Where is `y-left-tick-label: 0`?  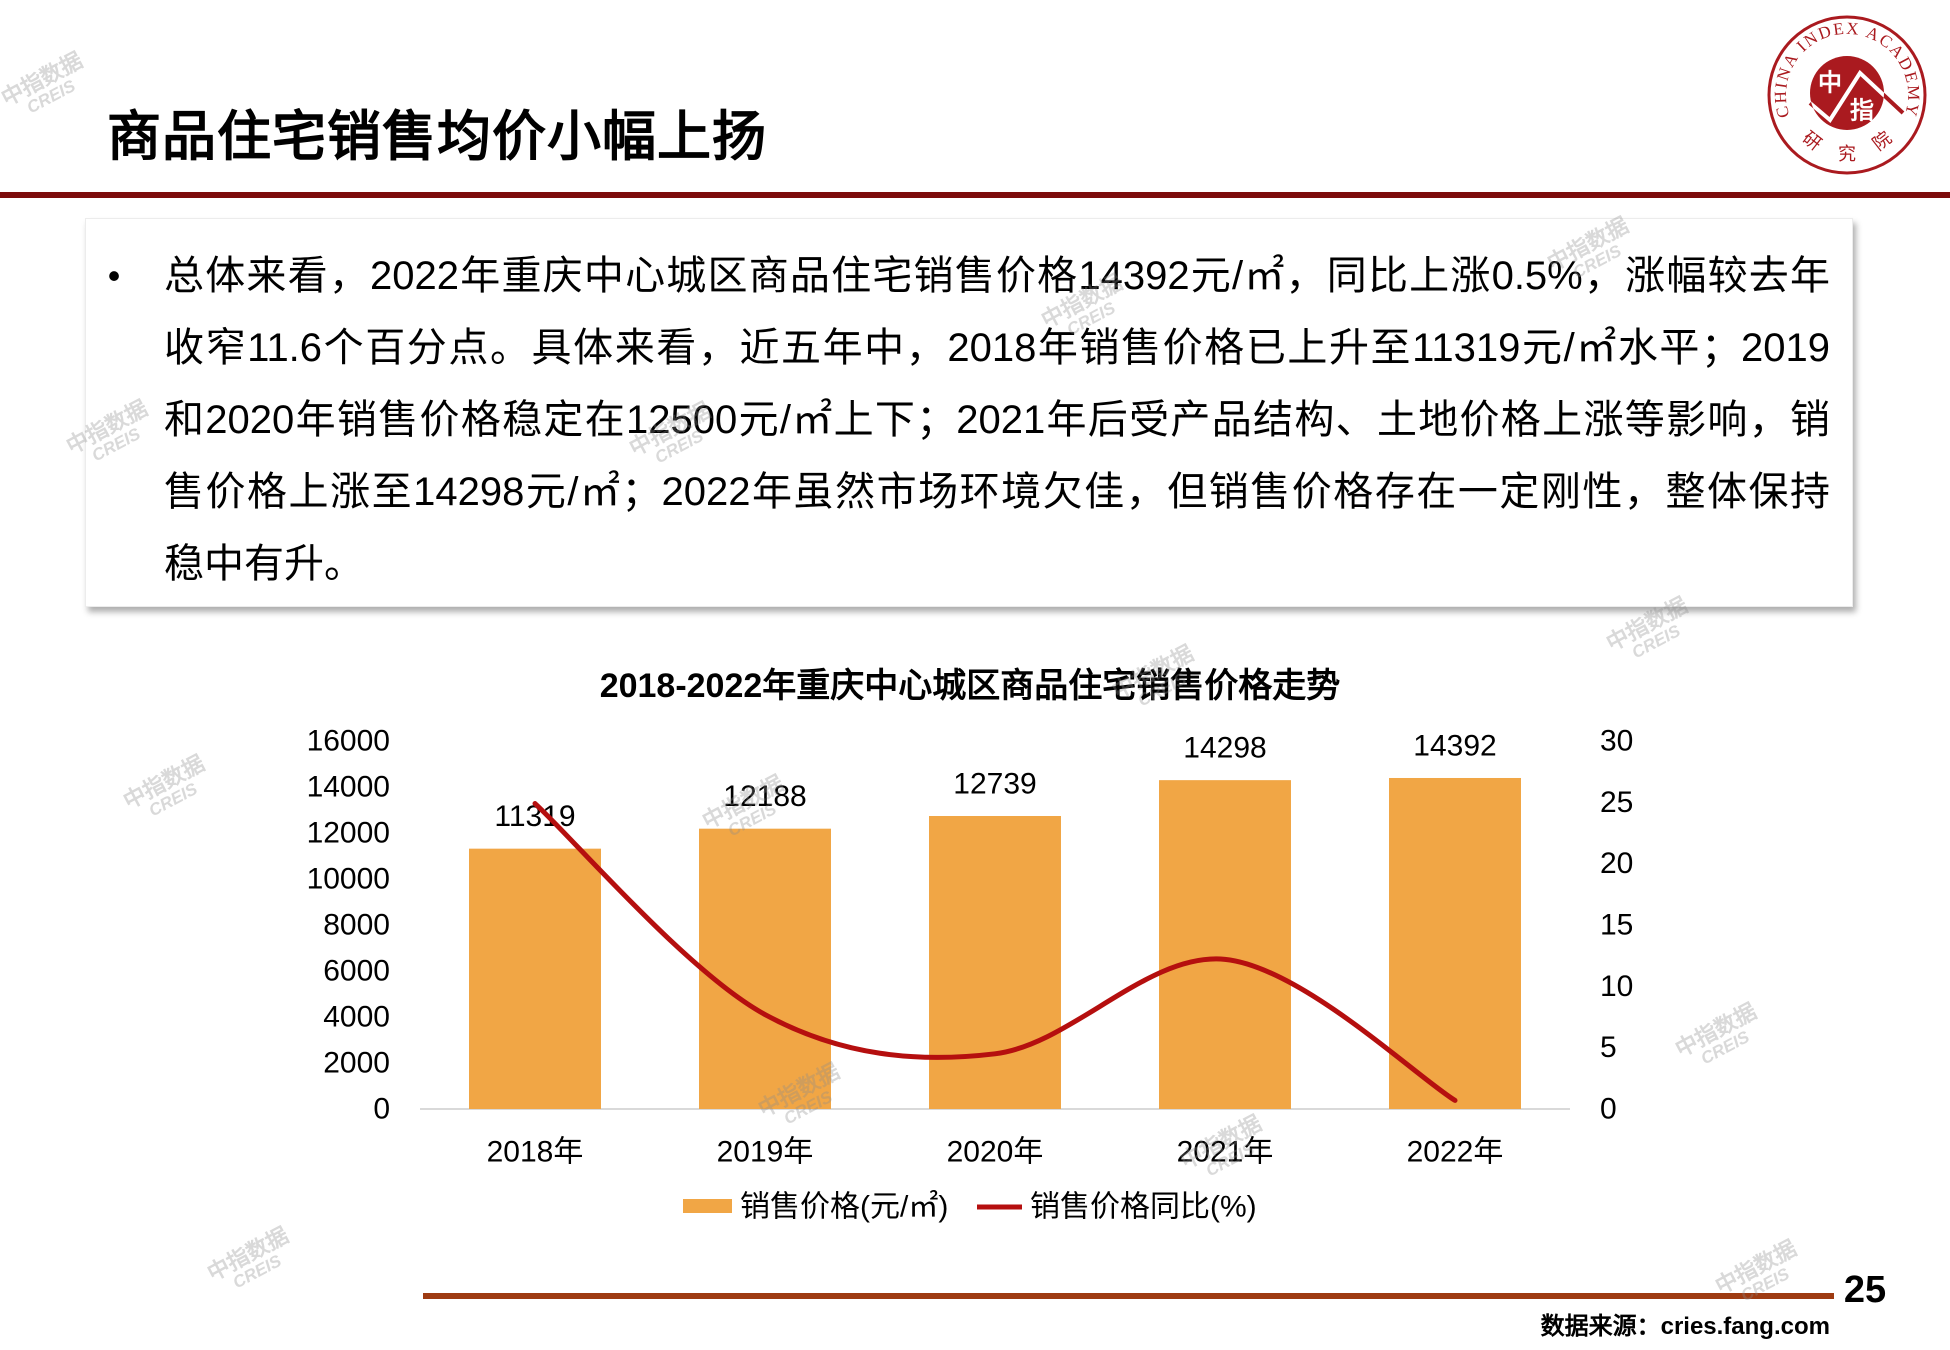 y-left-tick-label: 0 is located at coordinates (381, 1109).